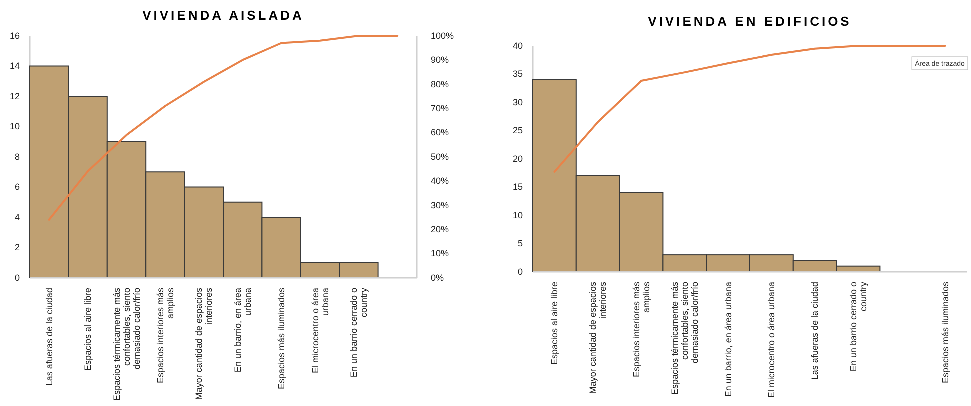 This screenshot has width=971, height=406. What do you see at coordinates (440, 253) in the screenshot?
I see `y2-tick-label: 10%` at bounding box center [440, 253].